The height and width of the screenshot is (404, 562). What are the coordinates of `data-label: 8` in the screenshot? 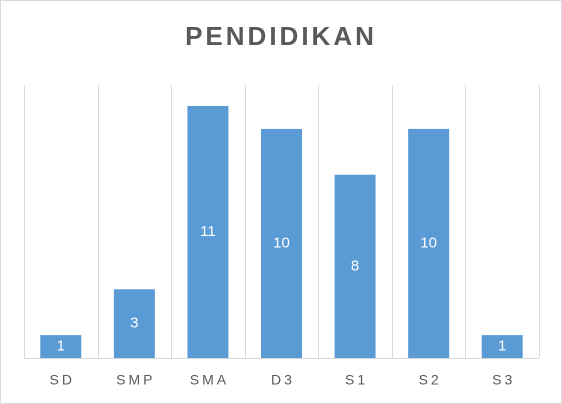 It's located at (355, 265).